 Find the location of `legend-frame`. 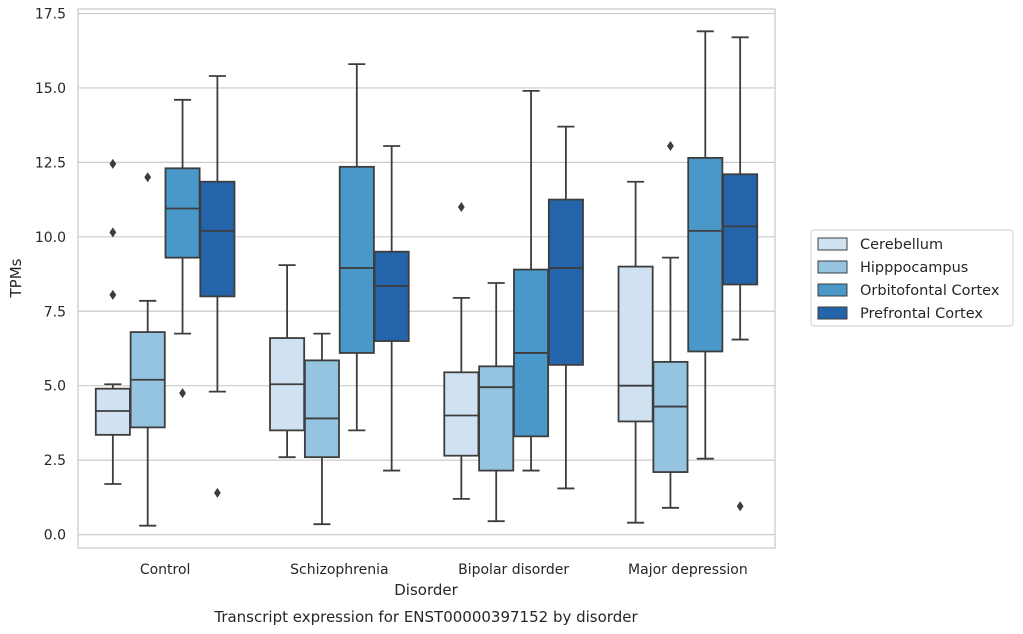

legend-frame is located at coordinates (912, 278).